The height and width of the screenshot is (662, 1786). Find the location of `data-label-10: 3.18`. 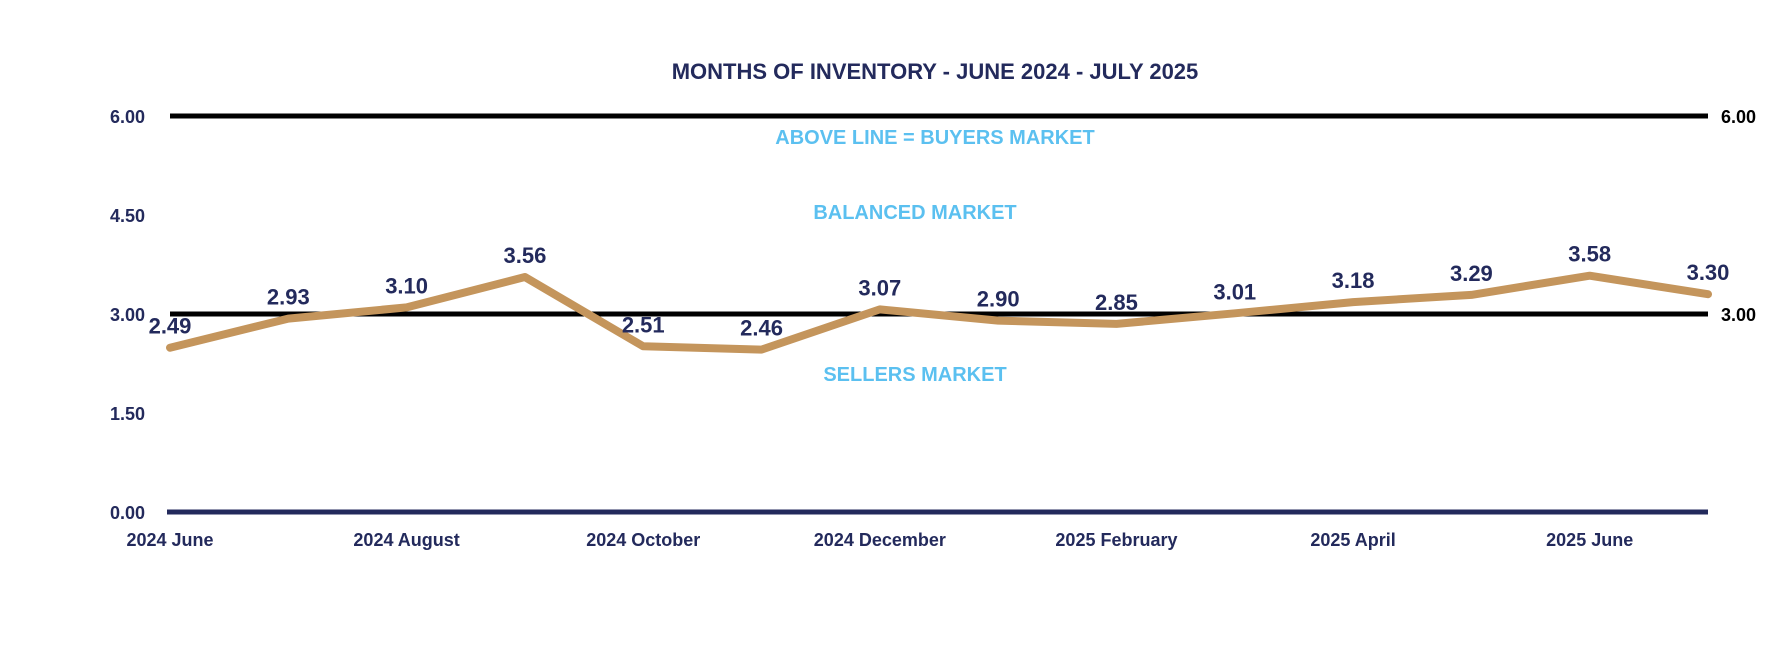

data-label-10: 3.18 is located at coordinates (1353, 280).